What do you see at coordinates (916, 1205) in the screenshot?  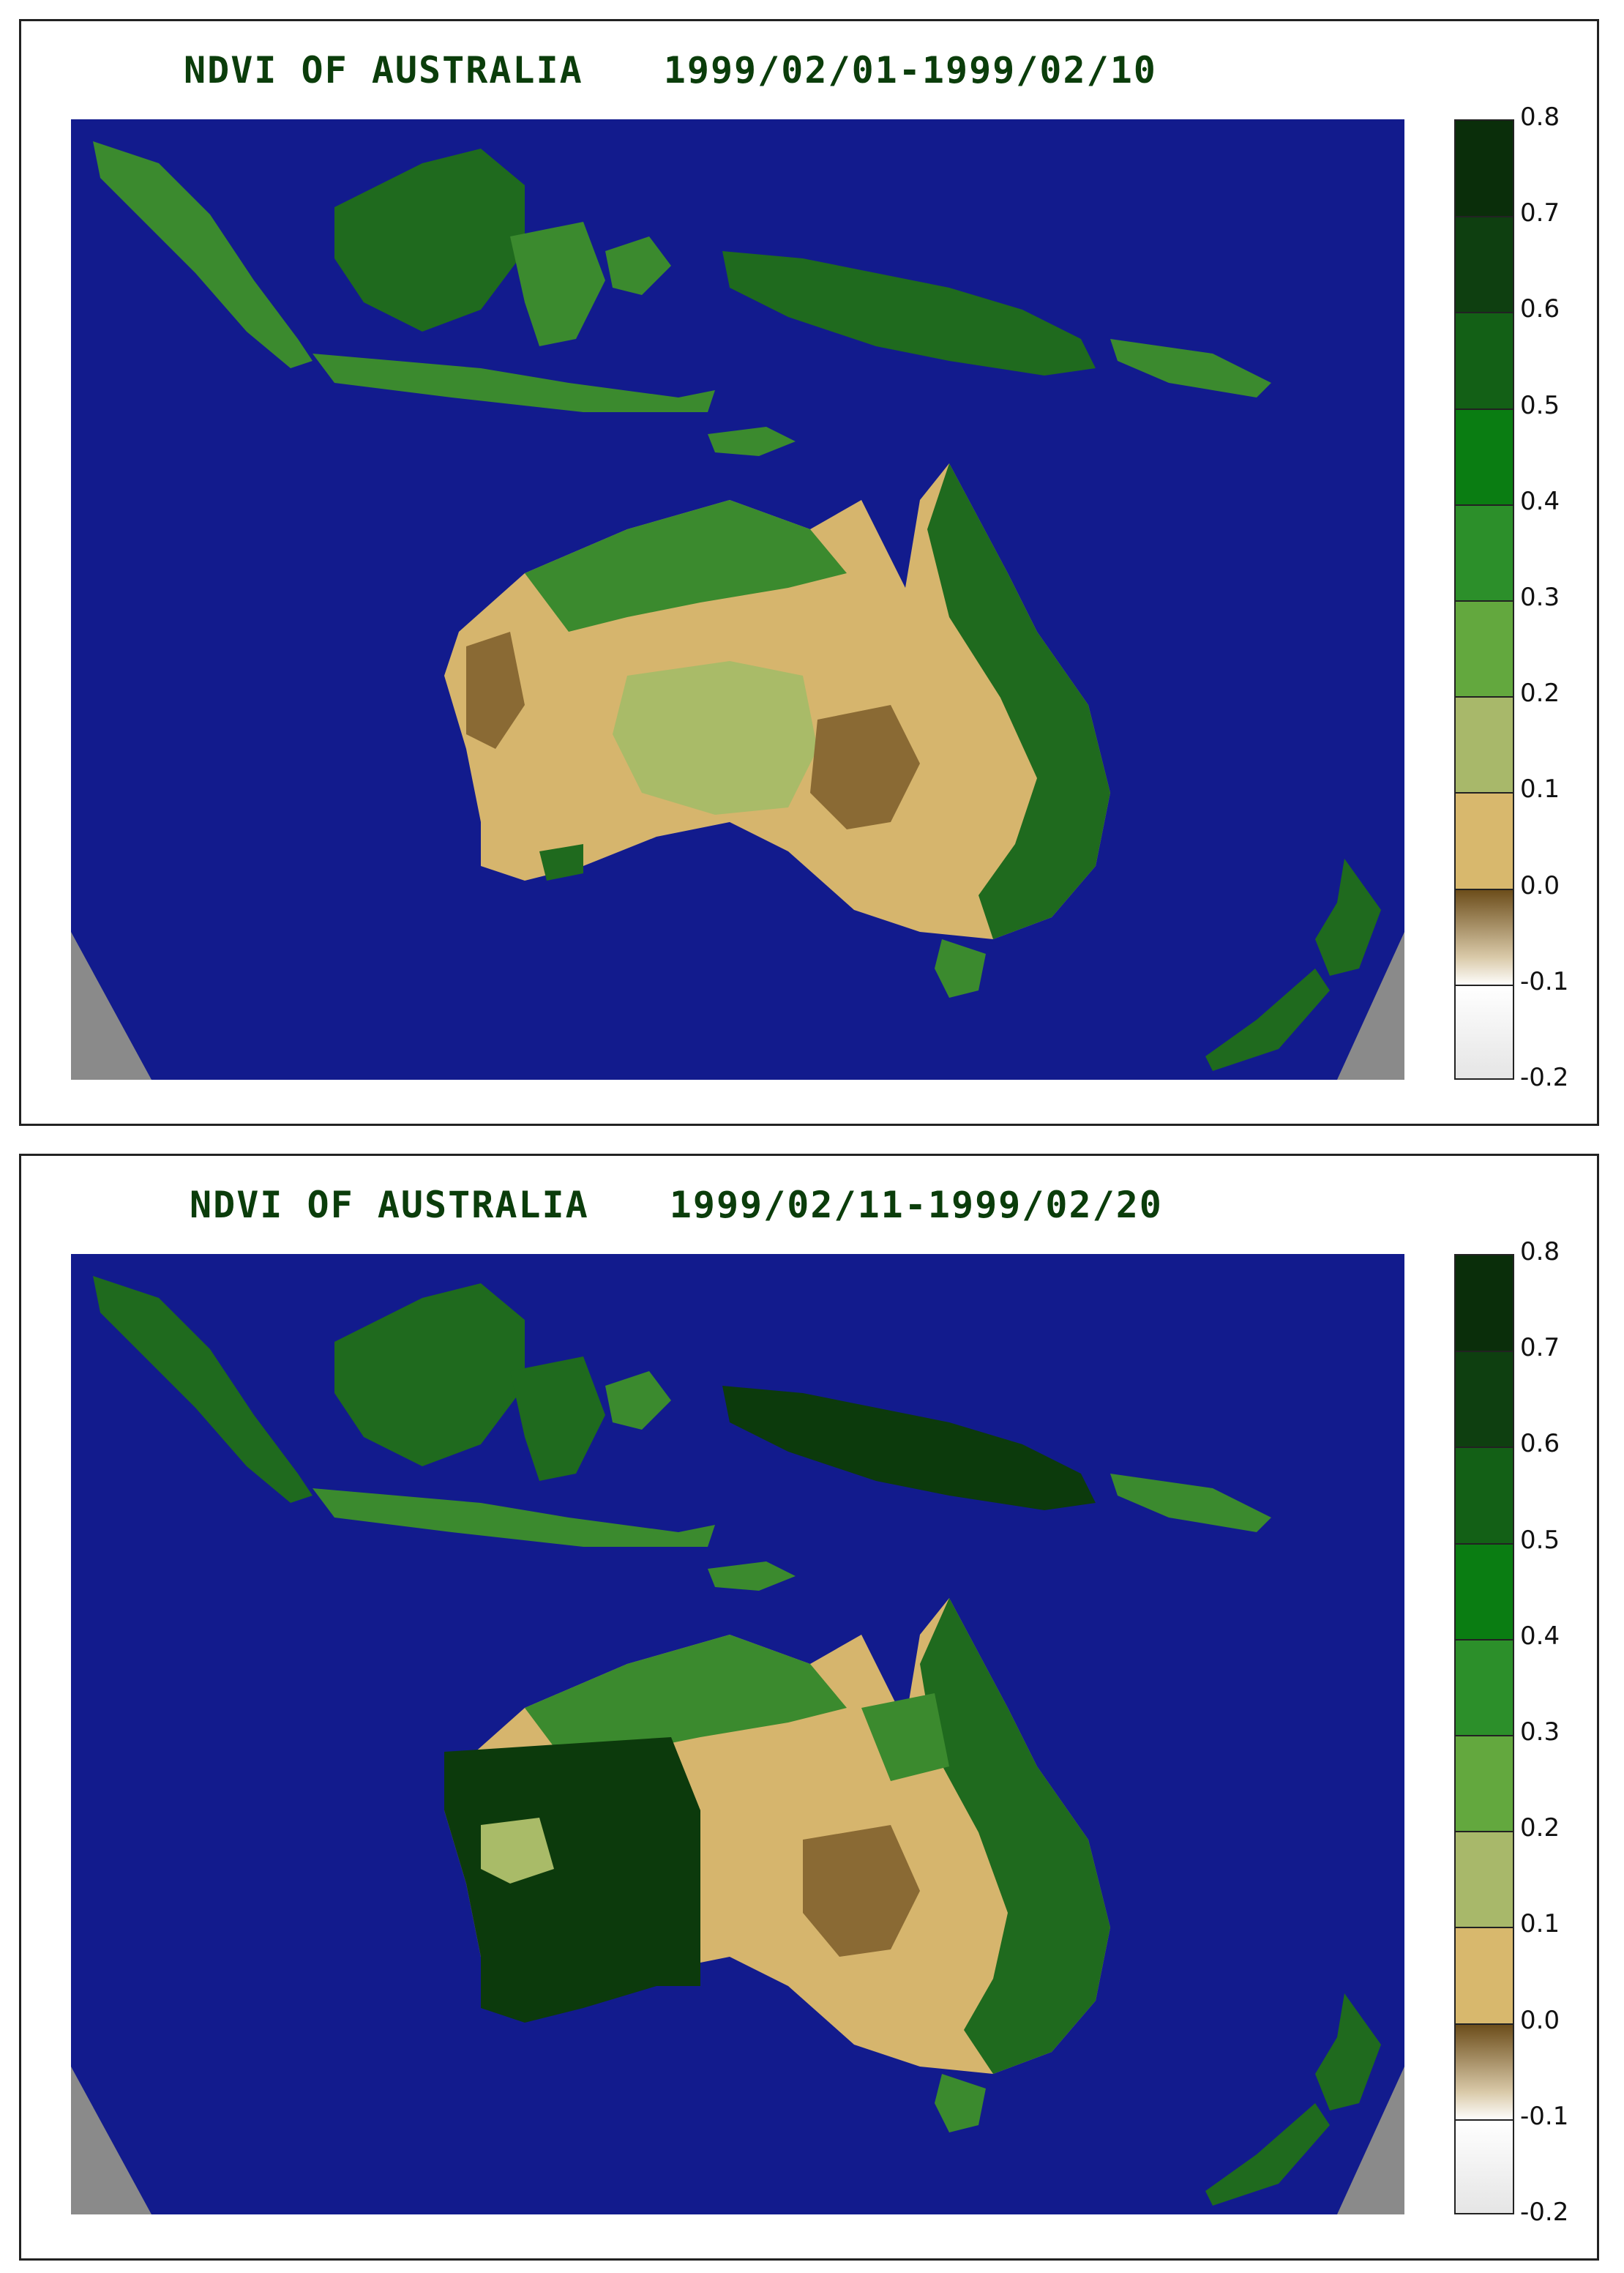 I see `period-text: 1999/02/11-1999/02/20` at bounding box center [916, 1205].